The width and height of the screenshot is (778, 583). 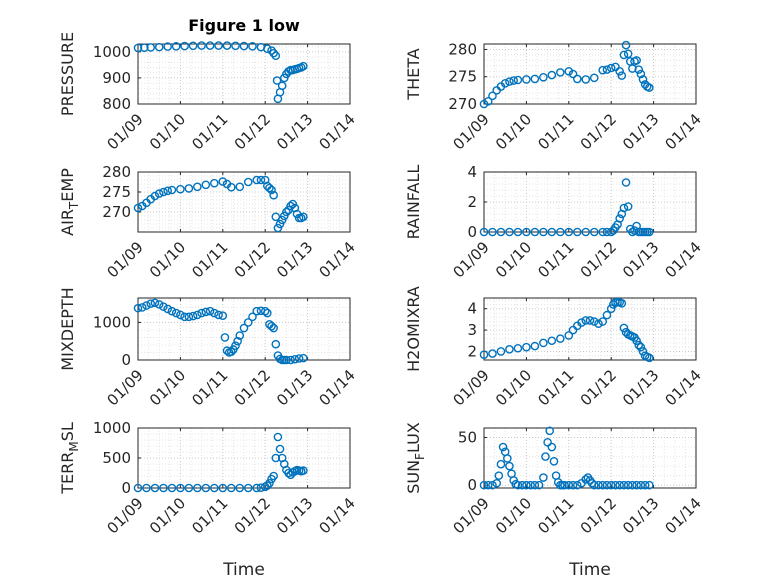 What do you see at coordinates (415, 458) in the screenshot?
I see `y-axis-label: SUNFLUX` at bounding box center [415, 458].